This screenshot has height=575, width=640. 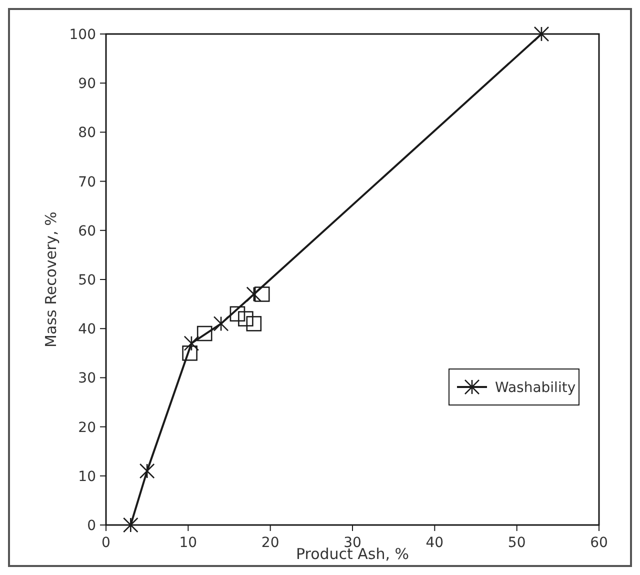 What do you see at coordinates (87, 476) in the screenshot?
I see `y-tick-label: 10` at bounding box center [87, 476].